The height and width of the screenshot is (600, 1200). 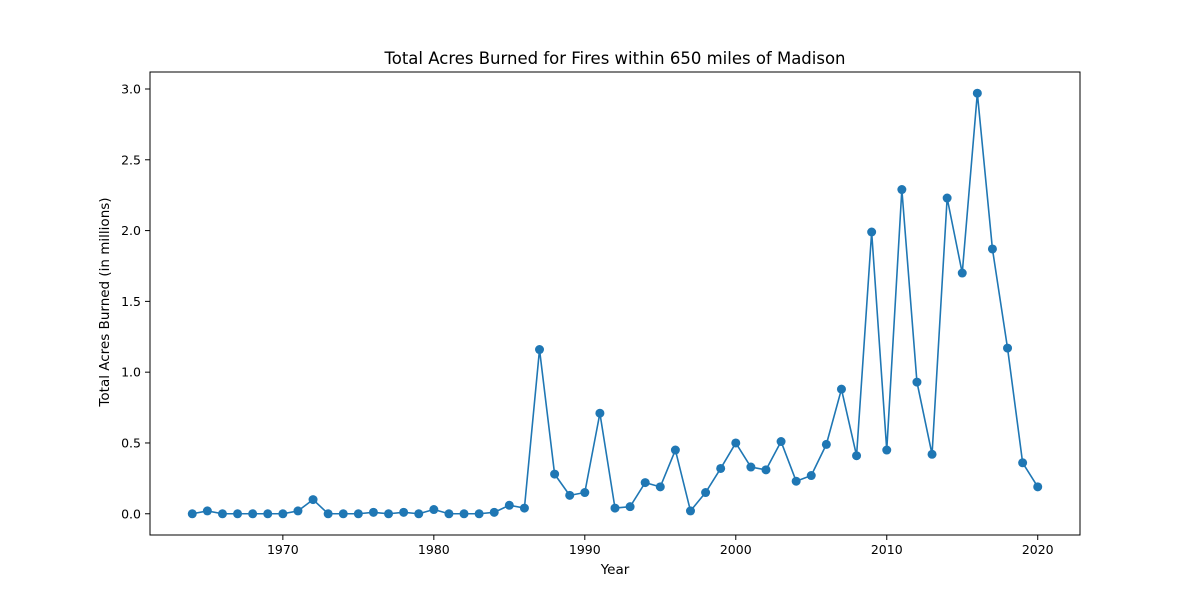 I want to click on y-tick-label: 1.0, so click(x=131, y=372).